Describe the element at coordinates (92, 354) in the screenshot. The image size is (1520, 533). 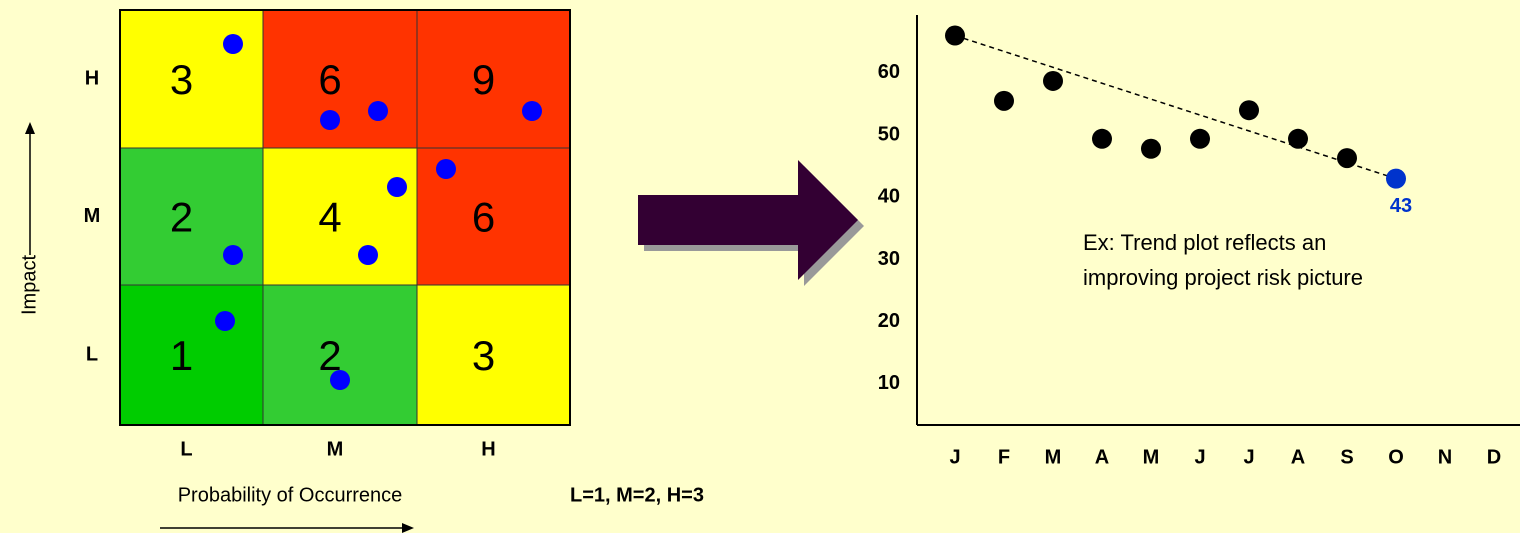
I see `row-label: L` at that location.